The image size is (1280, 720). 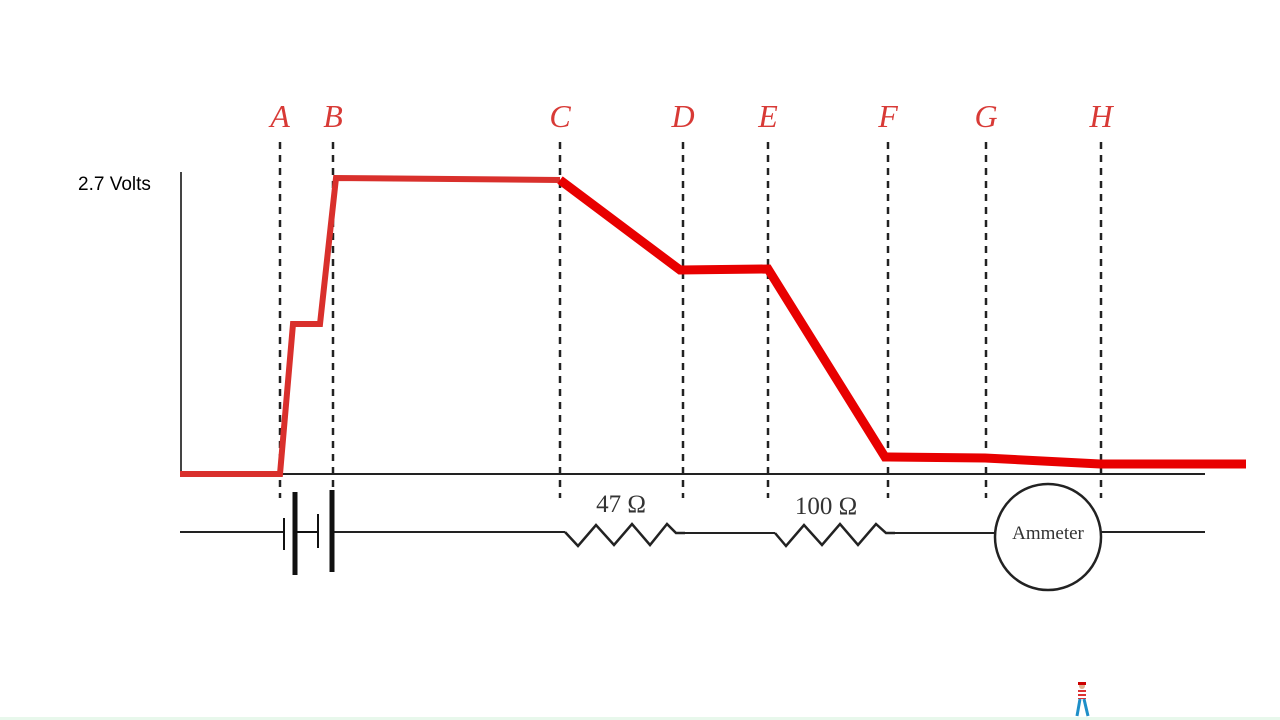 What do you see at coordinates (279, 116) in the screenshot?
I see `point-label-A: A` at bounding box center [279, 116].